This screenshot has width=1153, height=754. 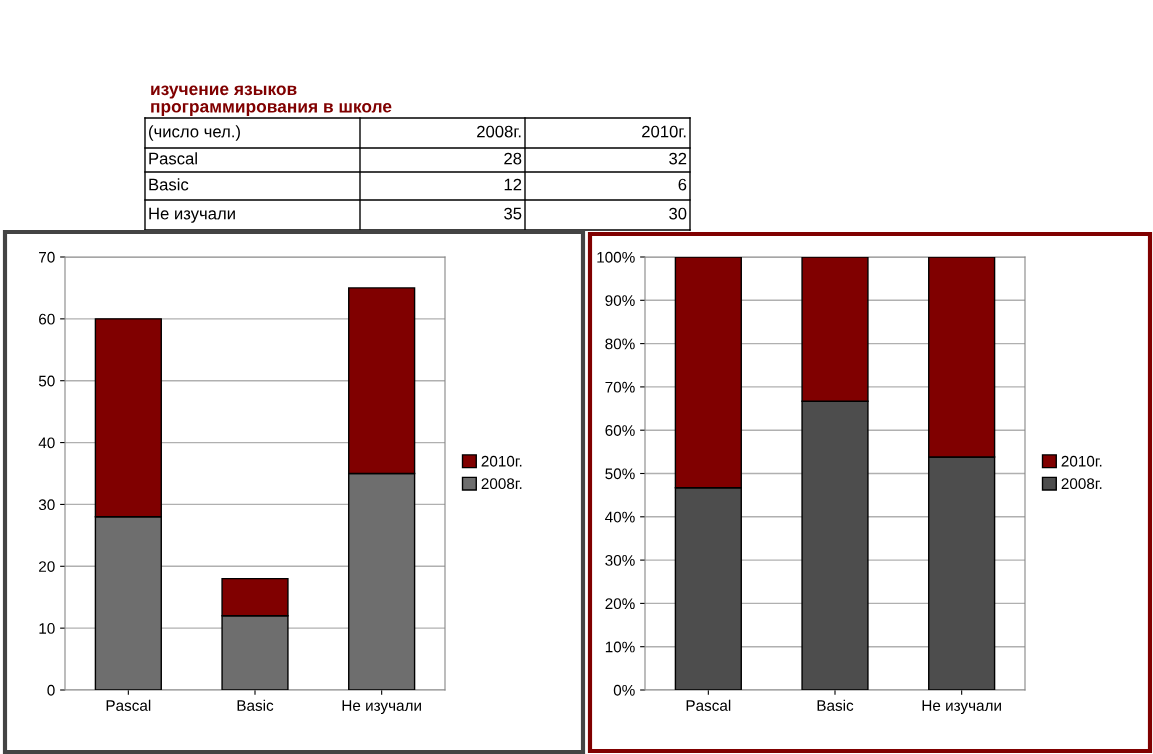 What do you see at coordinates (47, 319) in the screenshot?
I see `y-tick-label: 60` at bounding box center [47, 319].